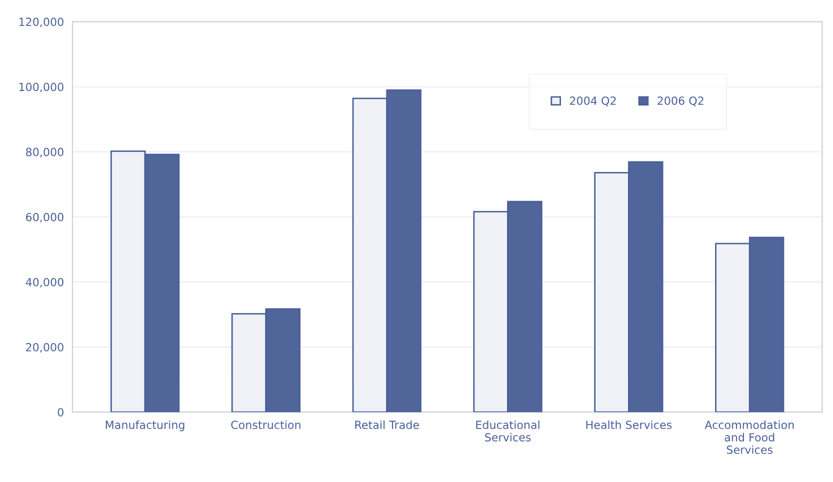 The image size is (833, 482). What do you see at coordinates (593, 101) in the screenshot?
I see `legend-label: 2004 Q2` at bounding box center [593, 101].